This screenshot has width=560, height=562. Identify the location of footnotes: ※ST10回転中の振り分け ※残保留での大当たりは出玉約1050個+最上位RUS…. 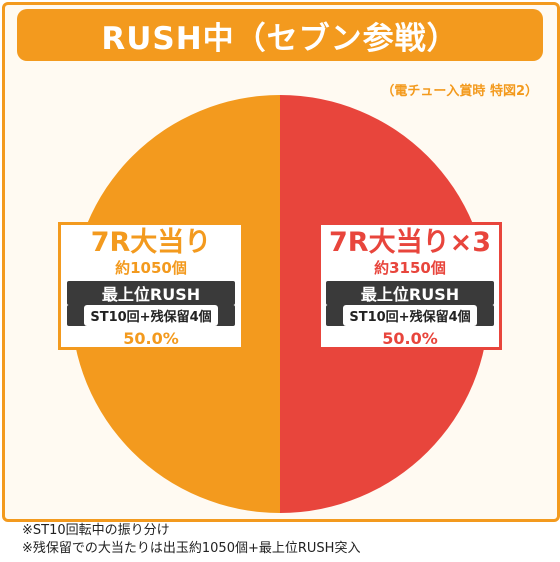
(191, 540).